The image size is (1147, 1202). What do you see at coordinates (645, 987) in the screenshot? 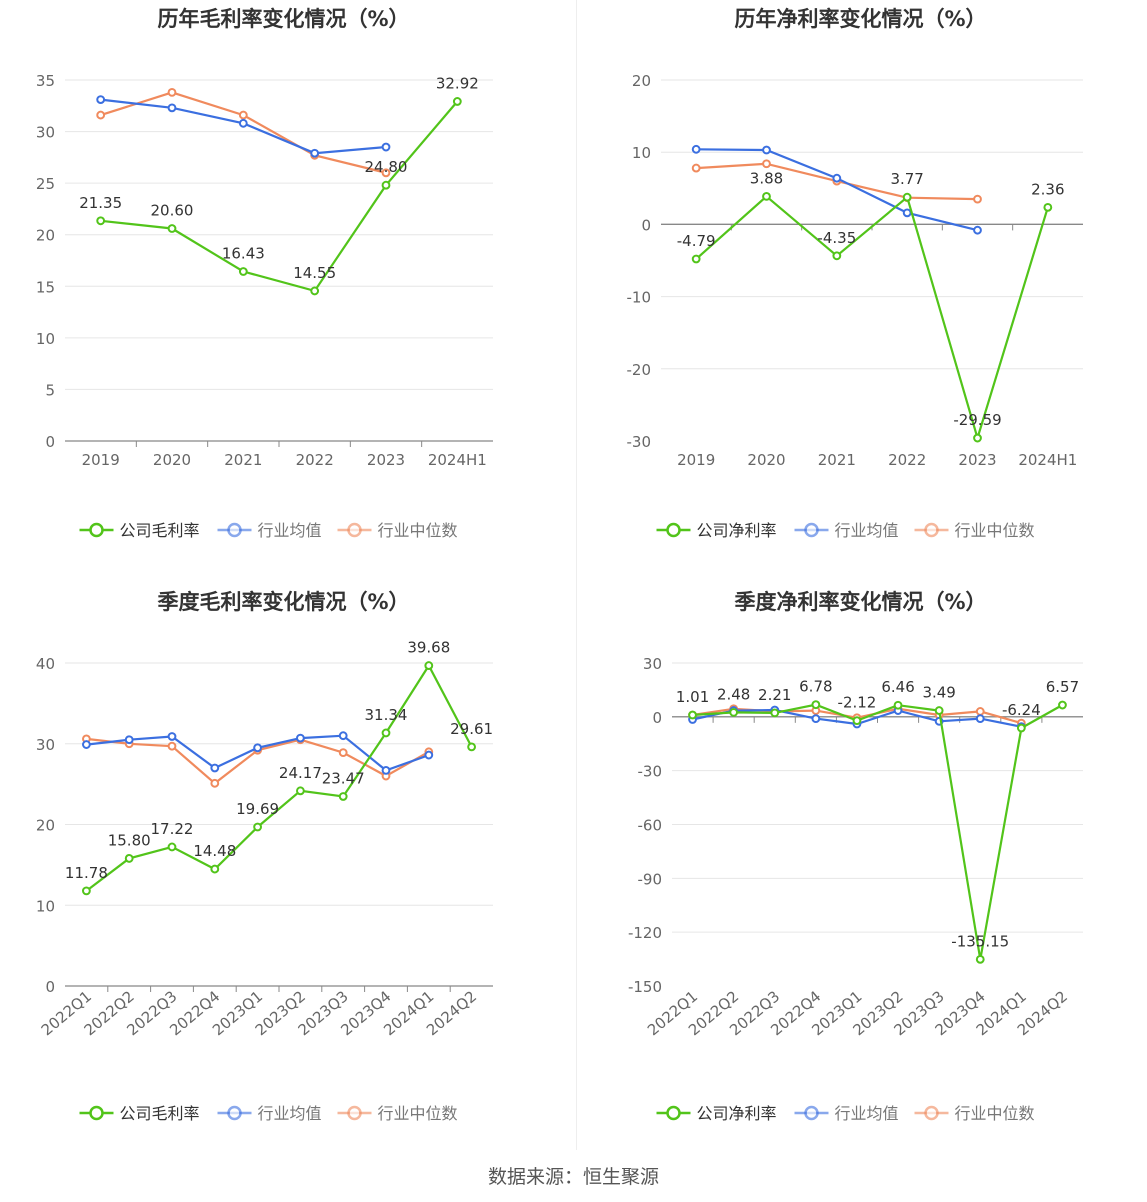
I see `y-tick-label: -150` at bounding box center [645, 987].